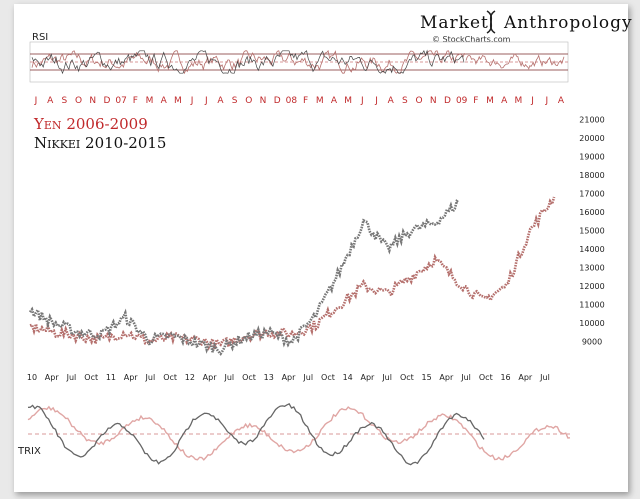 The image size is (640, 499). Describe the element at coordinates (591, 286) in the screenshot. I see `price-y-tick-label: 12000` at that location.